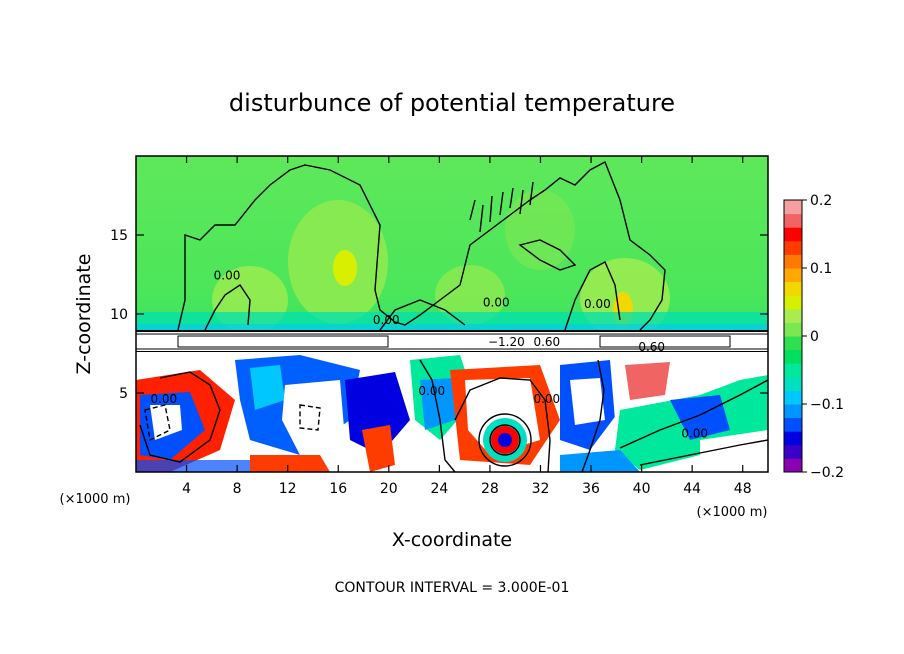 Image resolution: width=904 pixels, height=654 pixels. Describe the element at coordinates (389, 489) in the screenshot. I see `x-tick-label: 20` at that location.